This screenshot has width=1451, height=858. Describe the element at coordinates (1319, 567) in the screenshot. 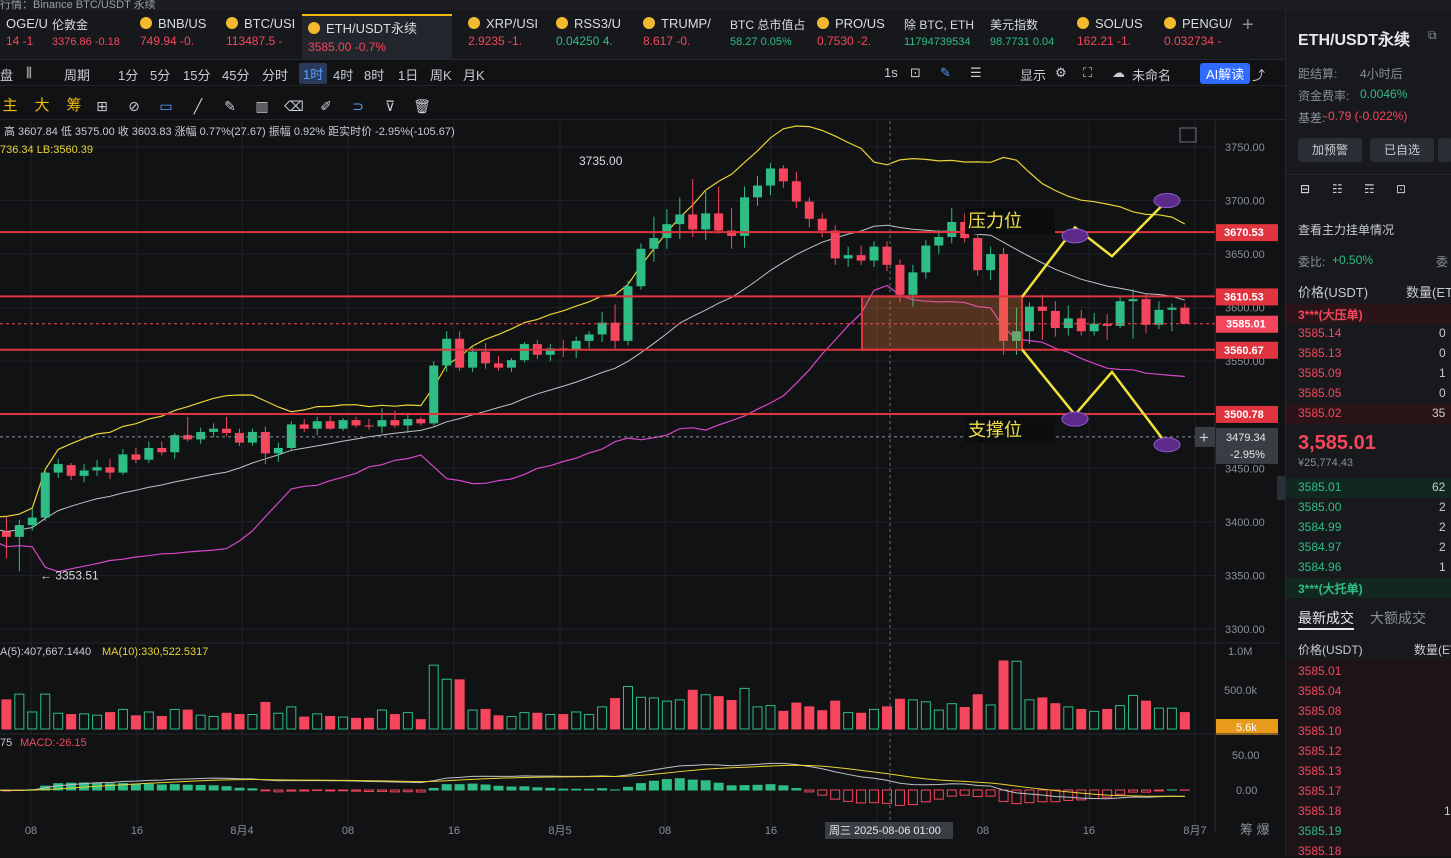

I see `bid-price: 3584.96` at that location.